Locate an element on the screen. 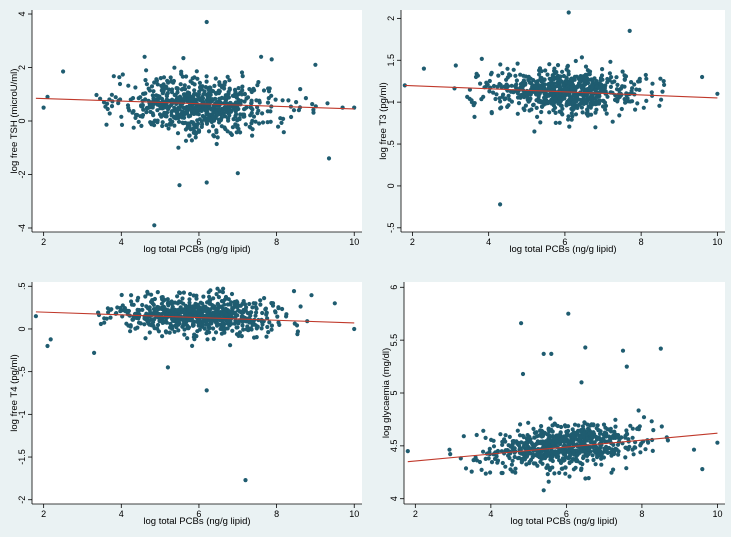 This screenshot has width=731, height=537. x-tick-label: 10 is located at coordinates (354, 514).